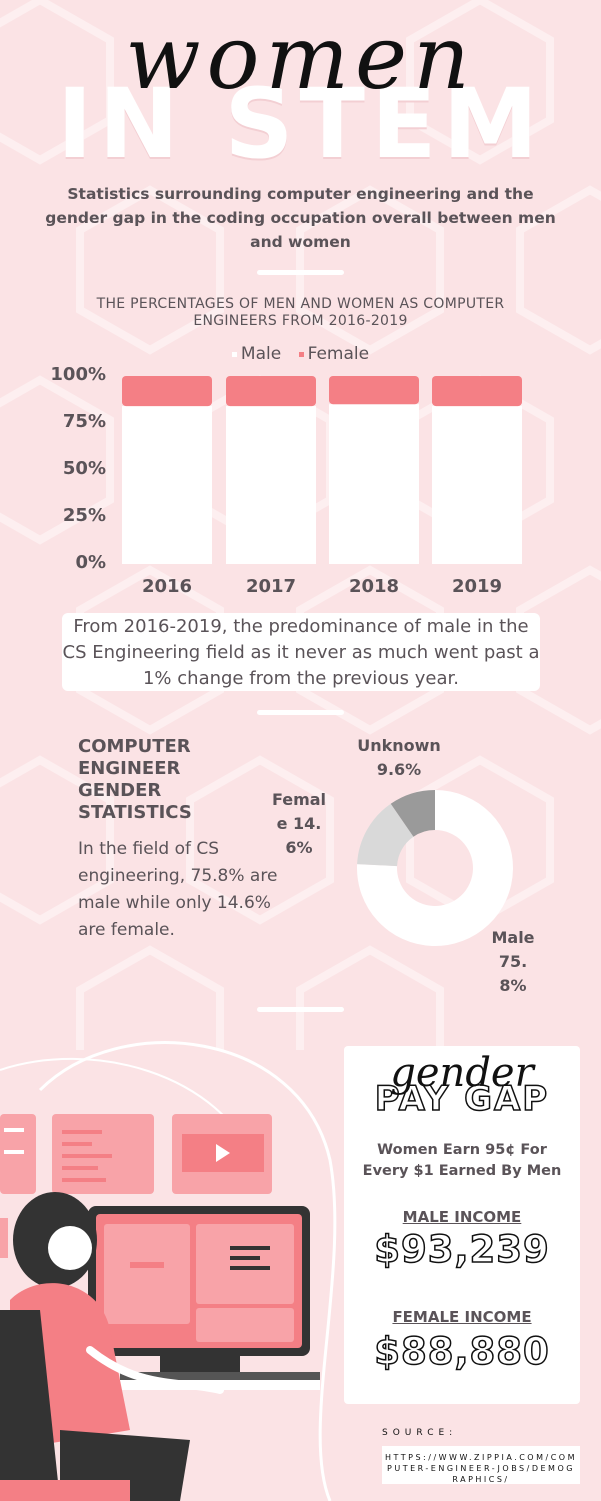 The height and width of the screenshot is (1501, 601). Describe the element at coordinates (271, 485) in the screenshot. I see `bar-male-2017` at that location.